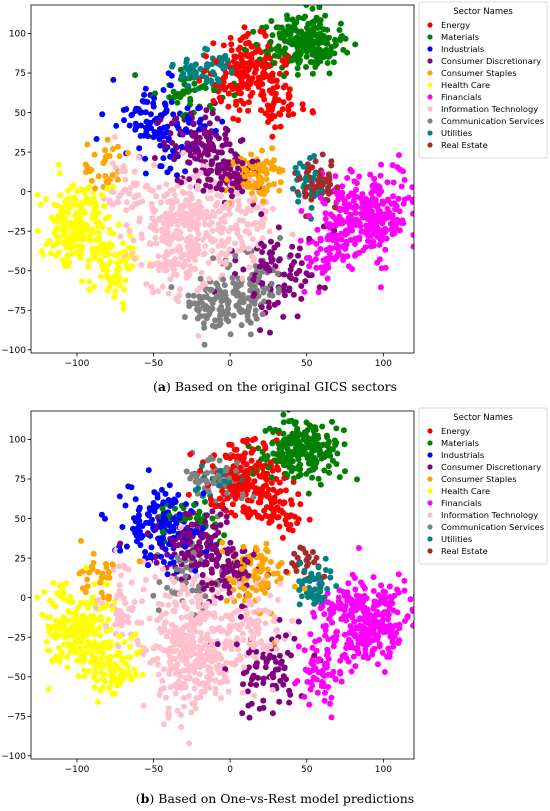 This screenshot has height=811, width=550. What do you see at coordinates (329, 179) in the screenshot?
I see `data-point-real-estate` at bounding box center [329, 179].